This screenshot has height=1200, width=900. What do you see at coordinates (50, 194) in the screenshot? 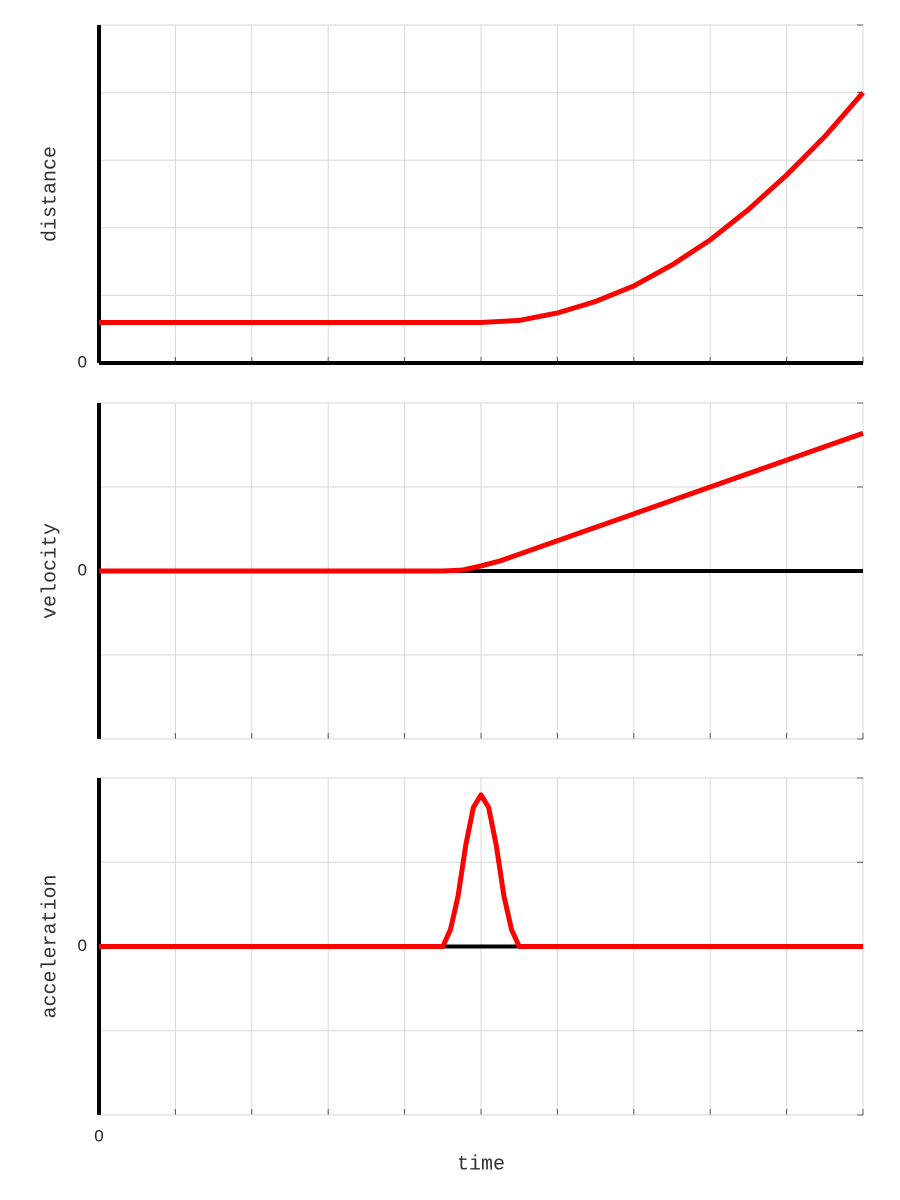
I see `y-axis-label: distance` at bounding box center [50, 194].